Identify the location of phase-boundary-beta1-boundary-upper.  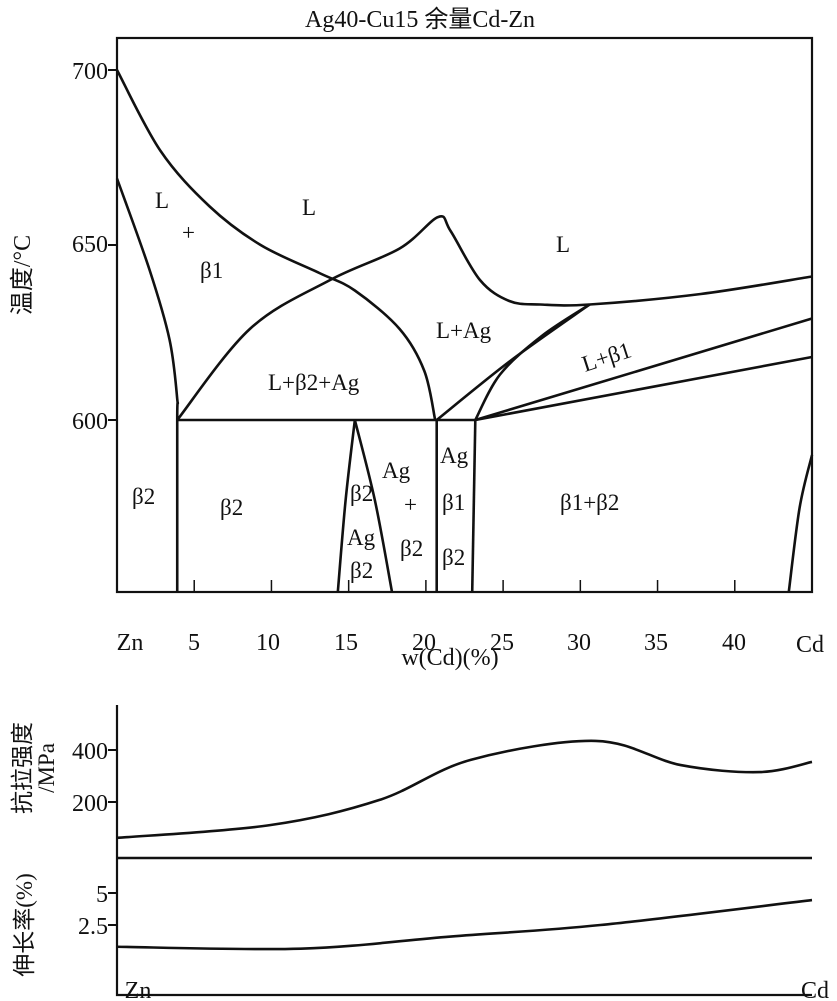
(643, 369).